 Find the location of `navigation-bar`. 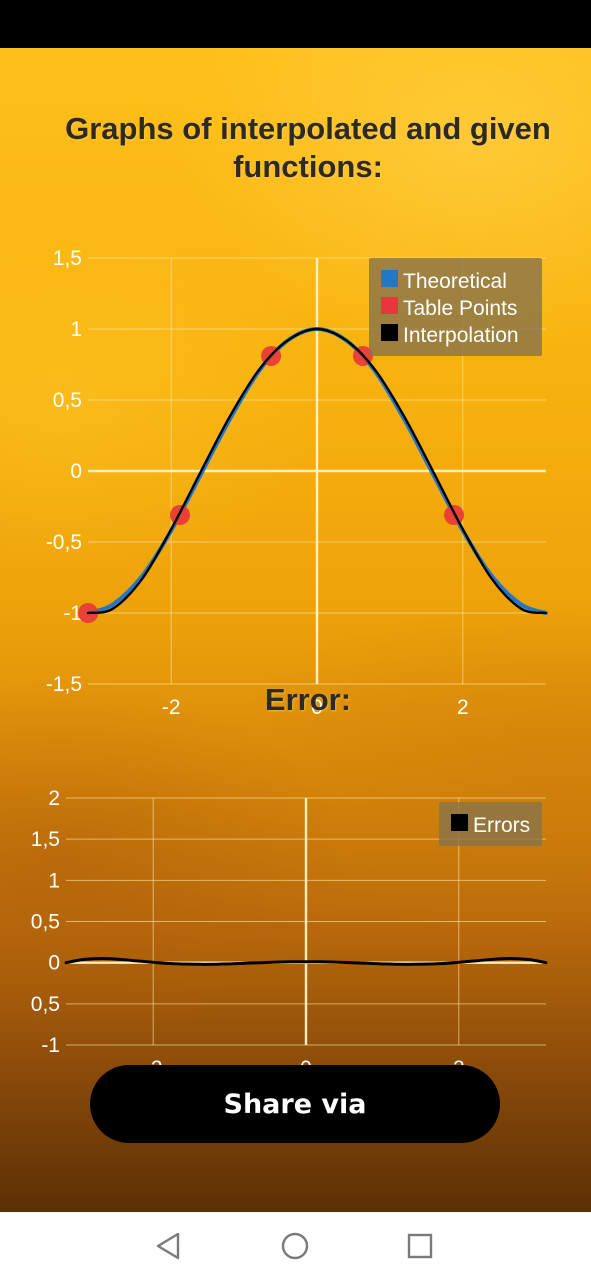

navigation-bar is located at coordinates (295, 1246).